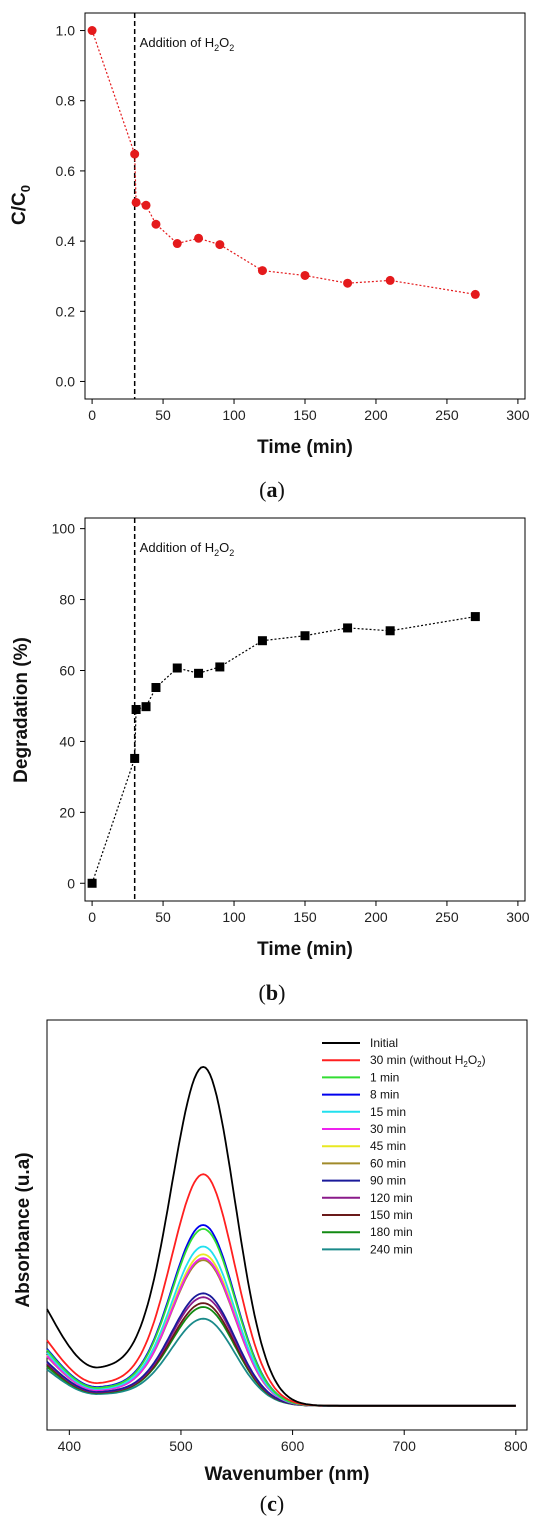 This screenshot has width=550, height=1521. What do you see at coordinates (67, 812) in the screenshot?
I see `y-tick-label: 20` at bounding box center [67, 812].